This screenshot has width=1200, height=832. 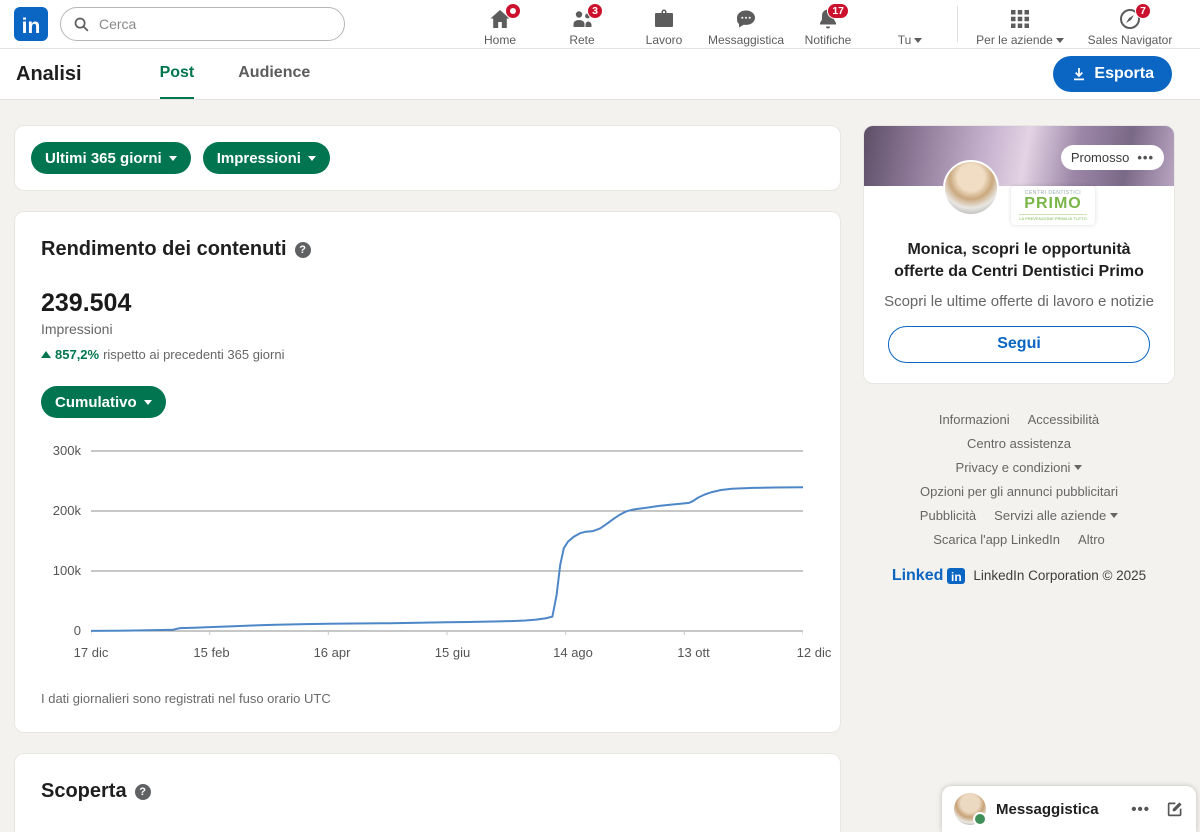 I want to click on footer-brand: Linked in LinkedIn Corporation © 2025, so click(x=1019, y=576).